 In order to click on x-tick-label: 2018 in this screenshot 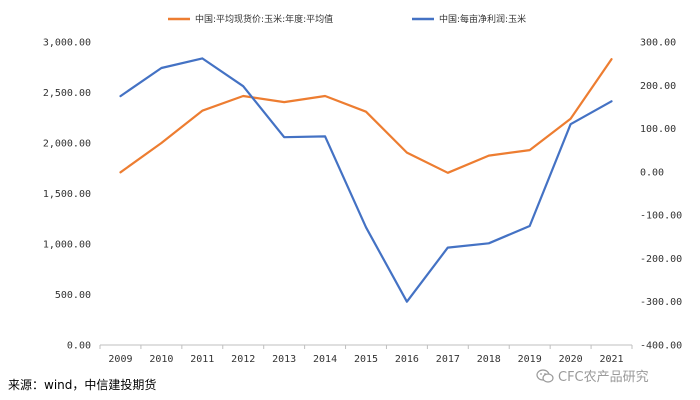, I will do `click(489, 359)`.